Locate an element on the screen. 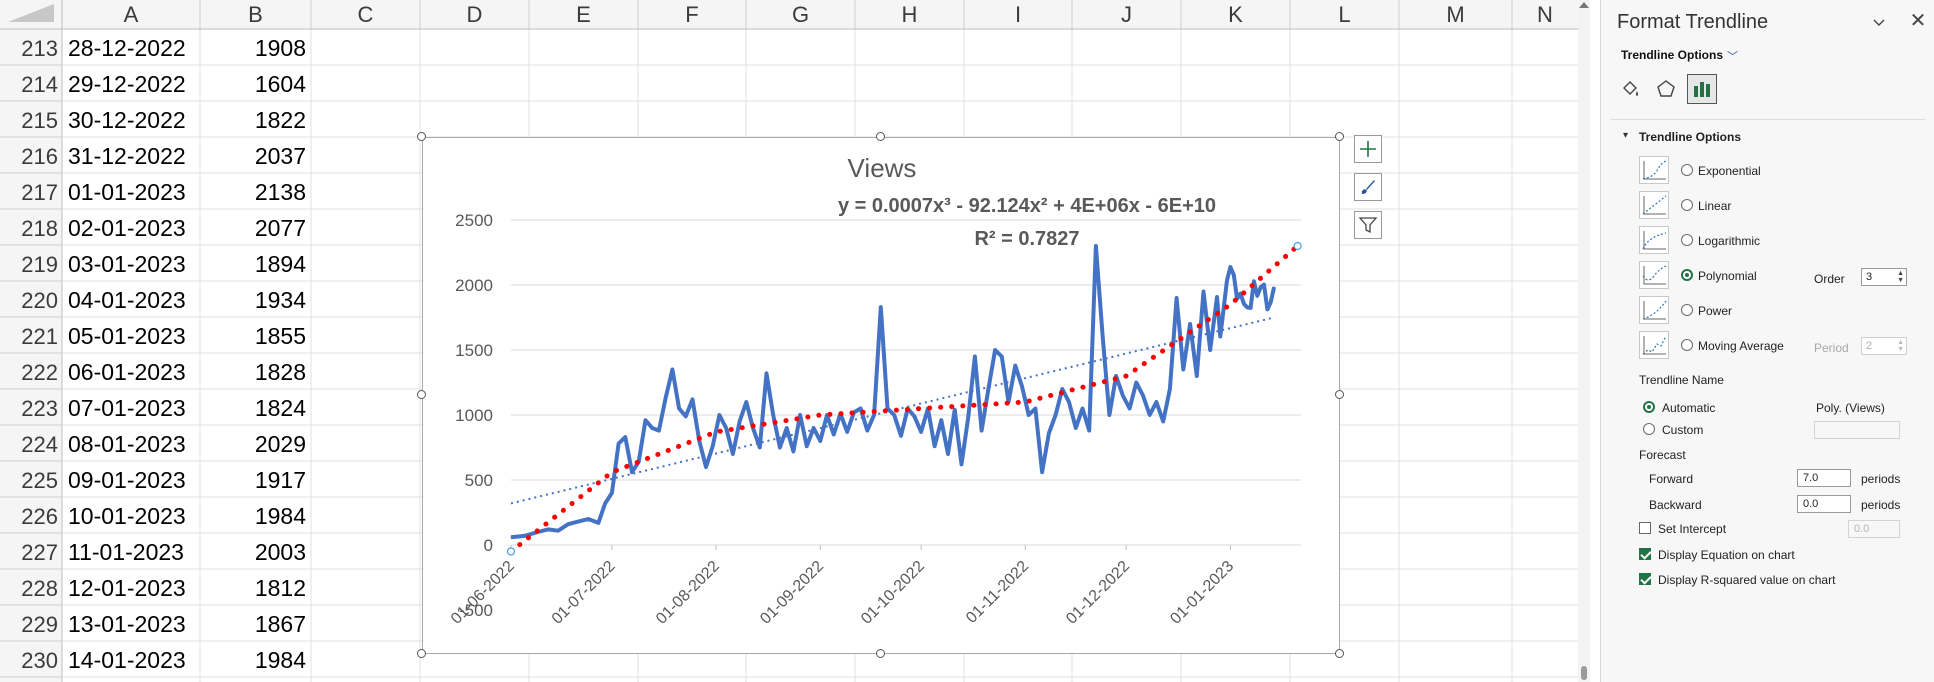  cell-date: 14-01-2023 is located at coordinates (127, 660).